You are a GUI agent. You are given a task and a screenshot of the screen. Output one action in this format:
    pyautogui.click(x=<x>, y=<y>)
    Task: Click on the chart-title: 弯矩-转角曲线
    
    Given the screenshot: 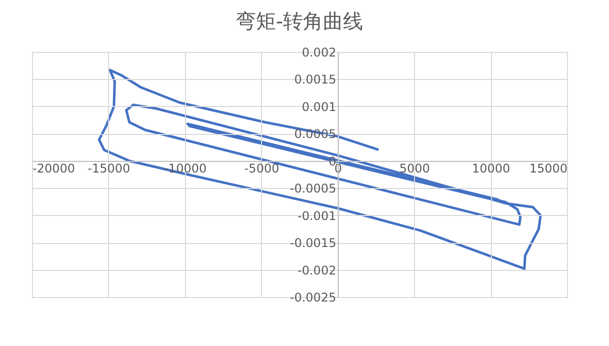 What is the action you would take?
    pyautogui.click(x=300, y=21)
    